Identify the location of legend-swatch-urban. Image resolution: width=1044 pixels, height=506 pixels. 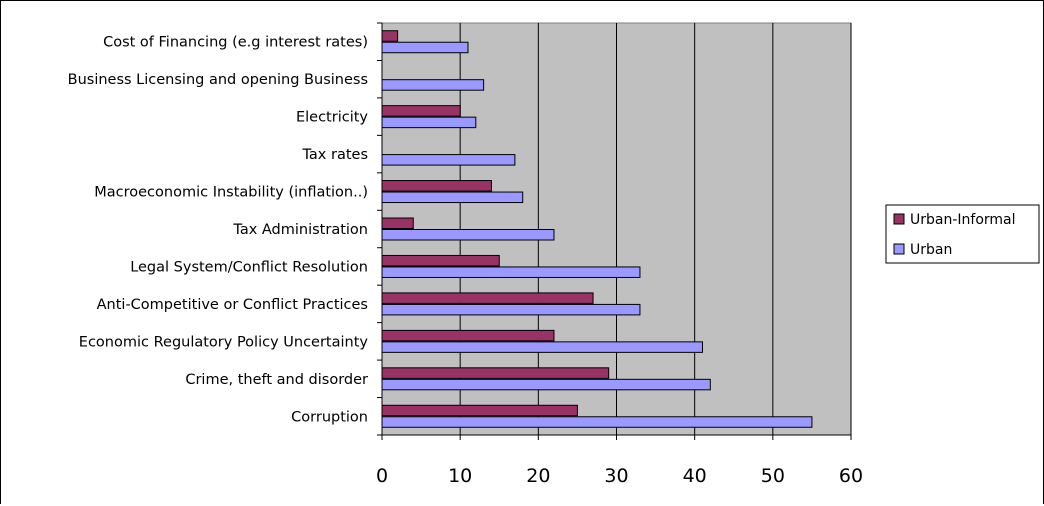
(899, 249).